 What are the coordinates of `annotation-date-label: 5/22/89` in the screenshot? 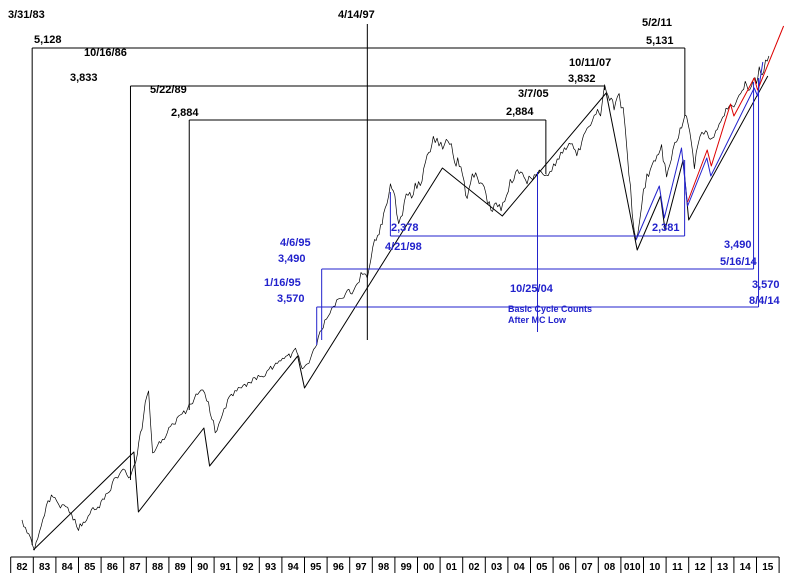 It's located at (168, 90).